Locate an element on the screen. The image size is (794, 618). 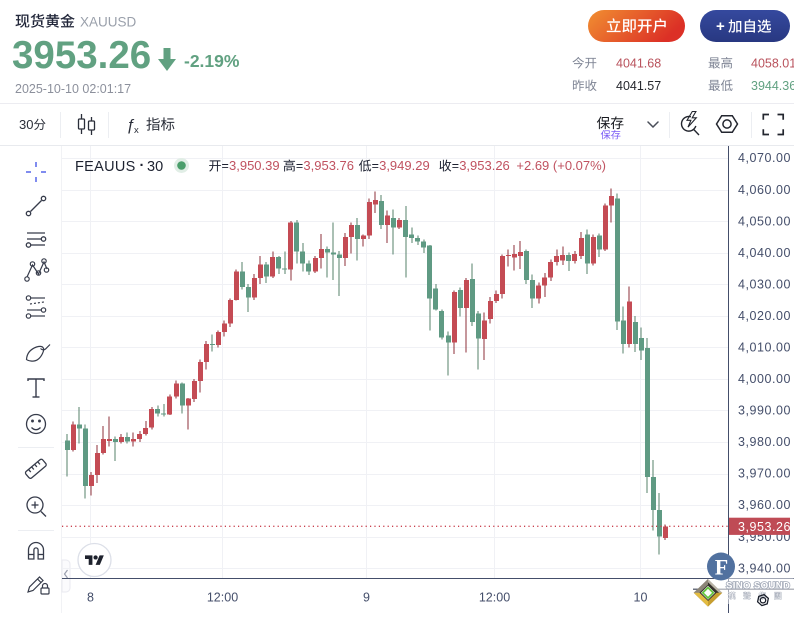
svg-text: -2.19% is located at coordinates (212, 61).